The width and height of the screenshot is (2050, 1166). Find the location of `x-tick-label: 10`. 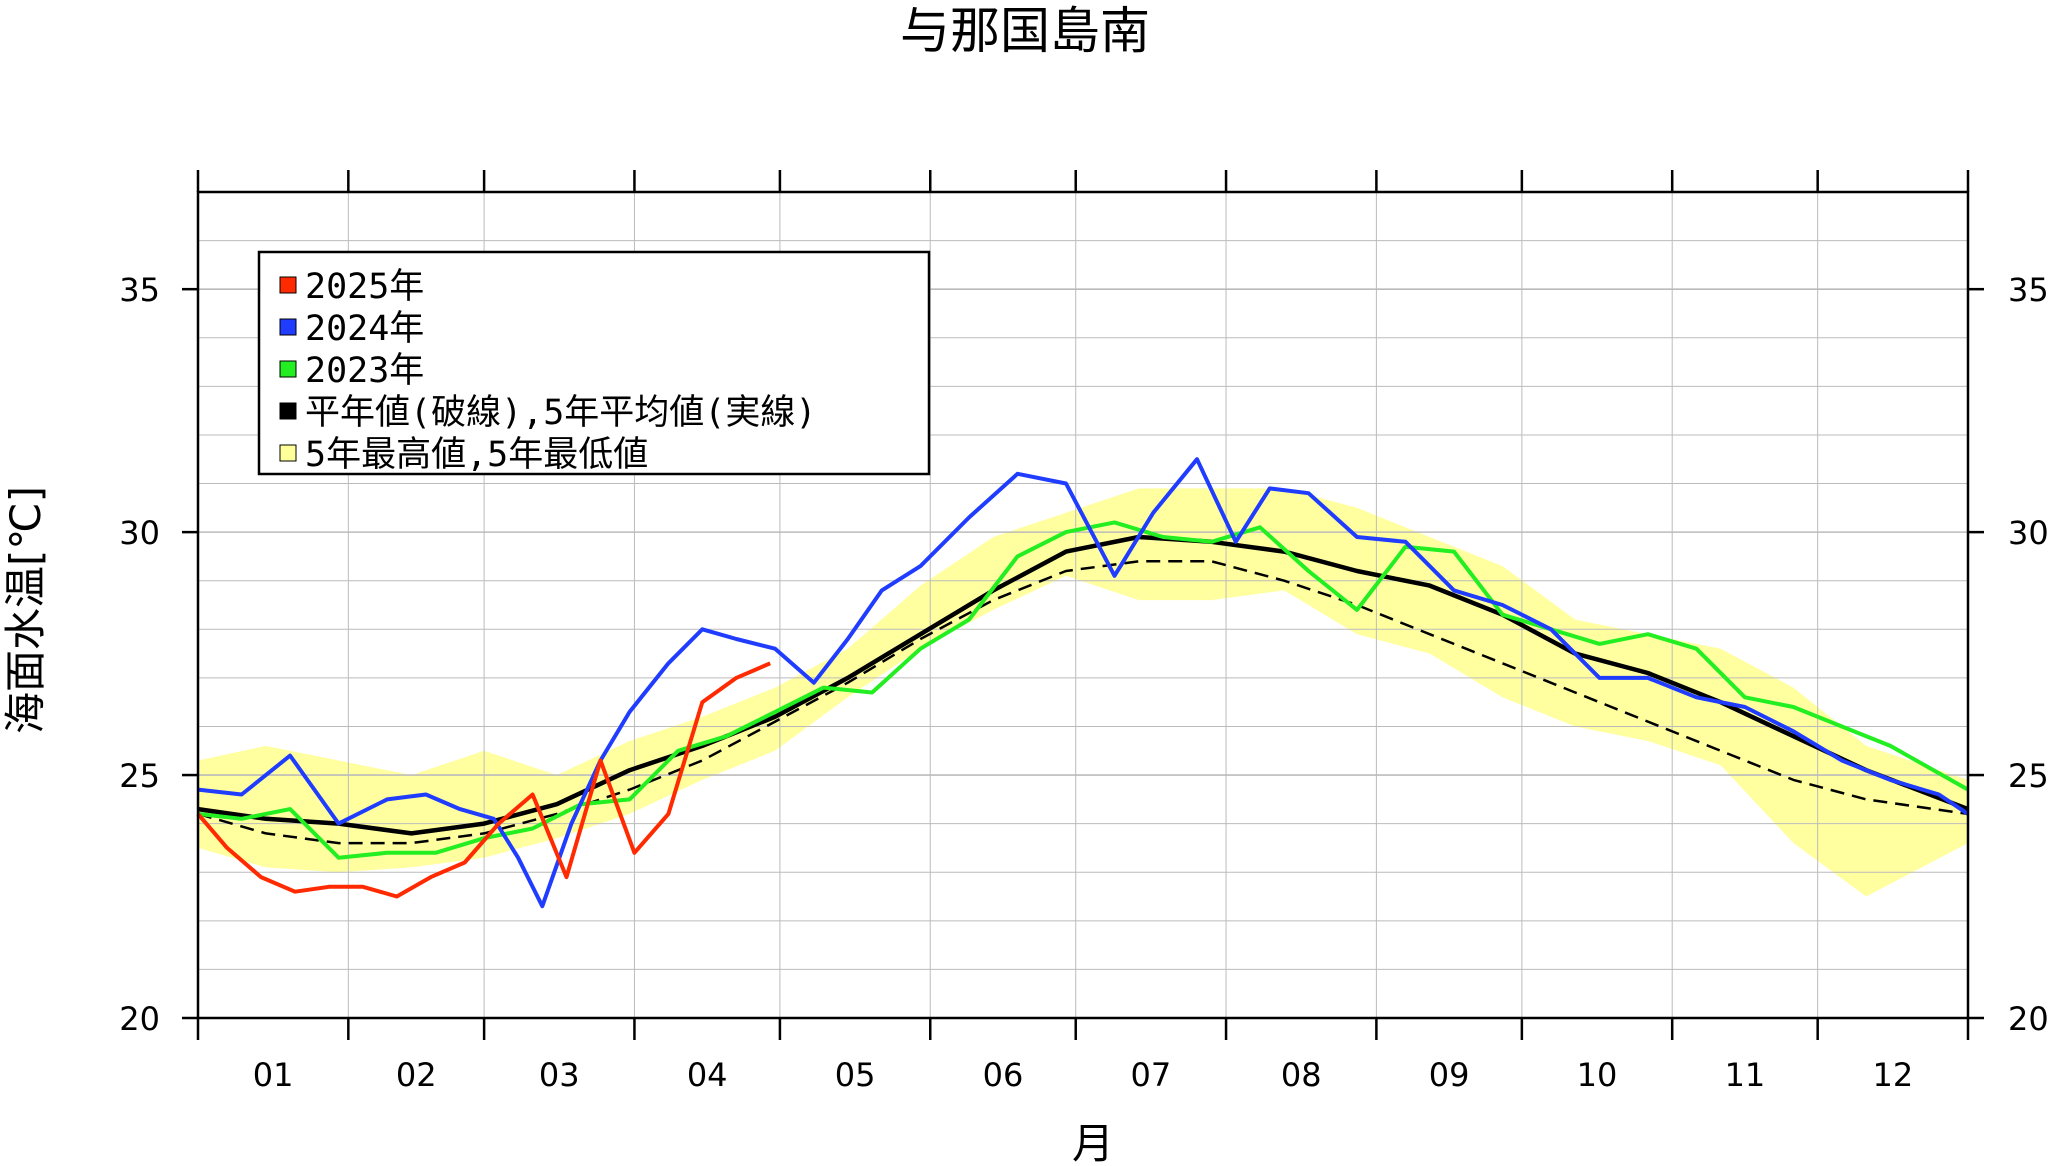

x-tick-label: 10 is located at coordinates (1597, 1075).